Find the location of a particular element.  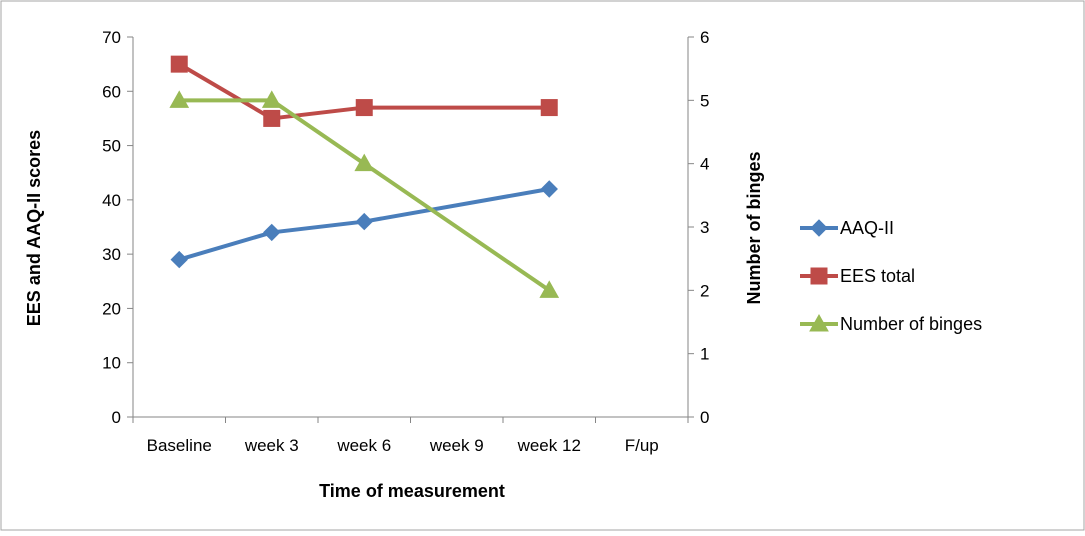

y2-tick-label: 4 is located at coordinates (704, 164).